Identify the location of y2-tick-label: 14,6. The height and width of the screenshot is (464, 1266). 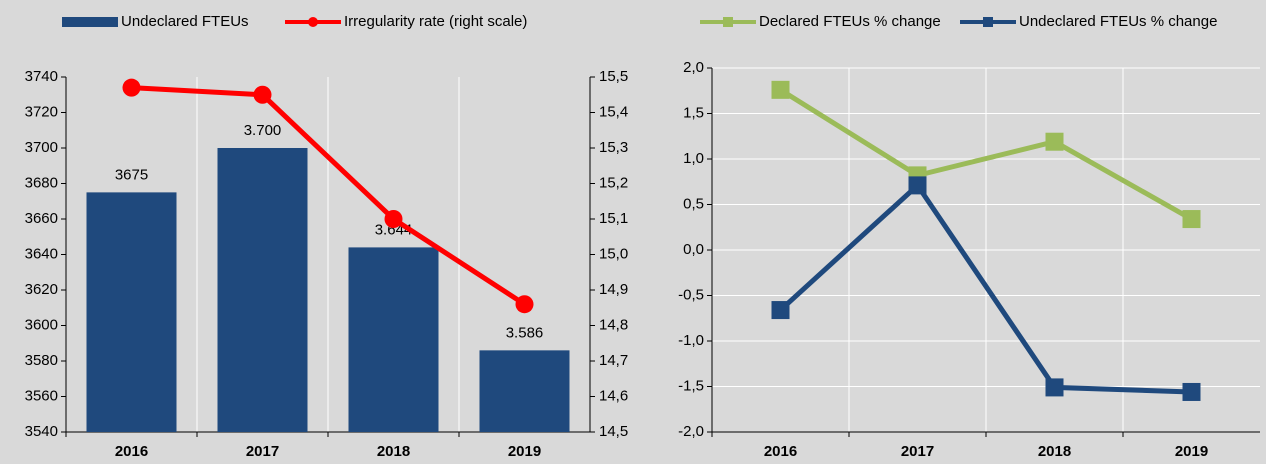
(613, 395).